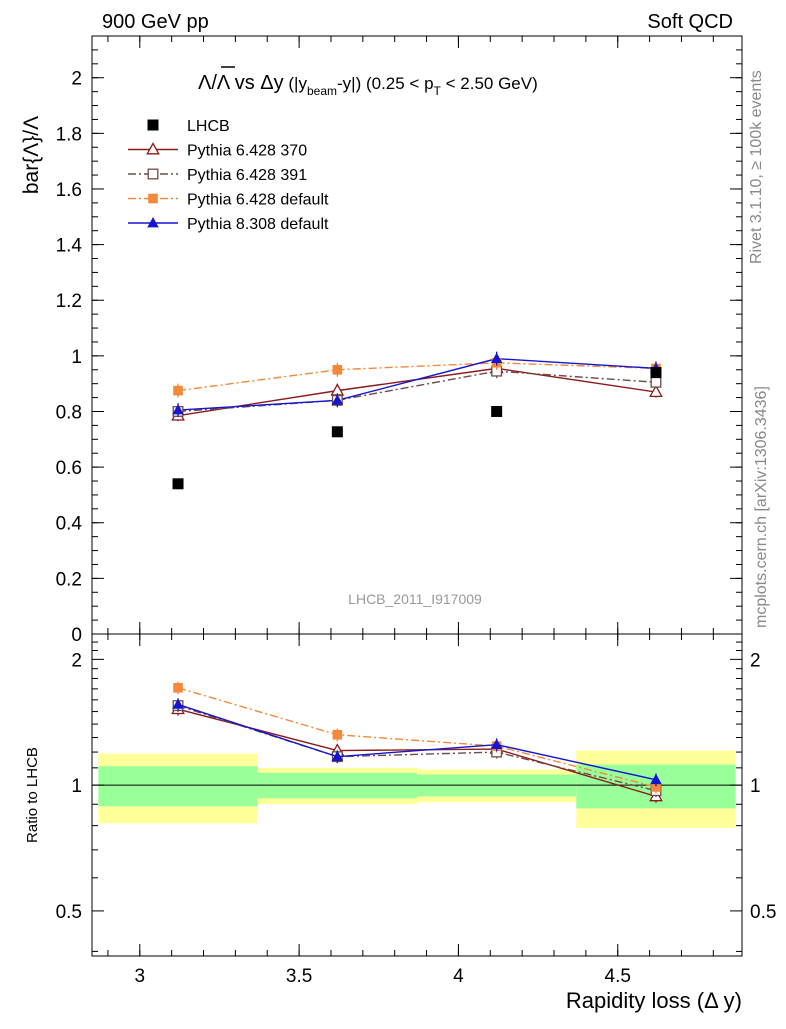  What do you see at coordinates (76, 635) in the screenshot?
I see `y-tick-label: 0` at bounding box center [76, 635].